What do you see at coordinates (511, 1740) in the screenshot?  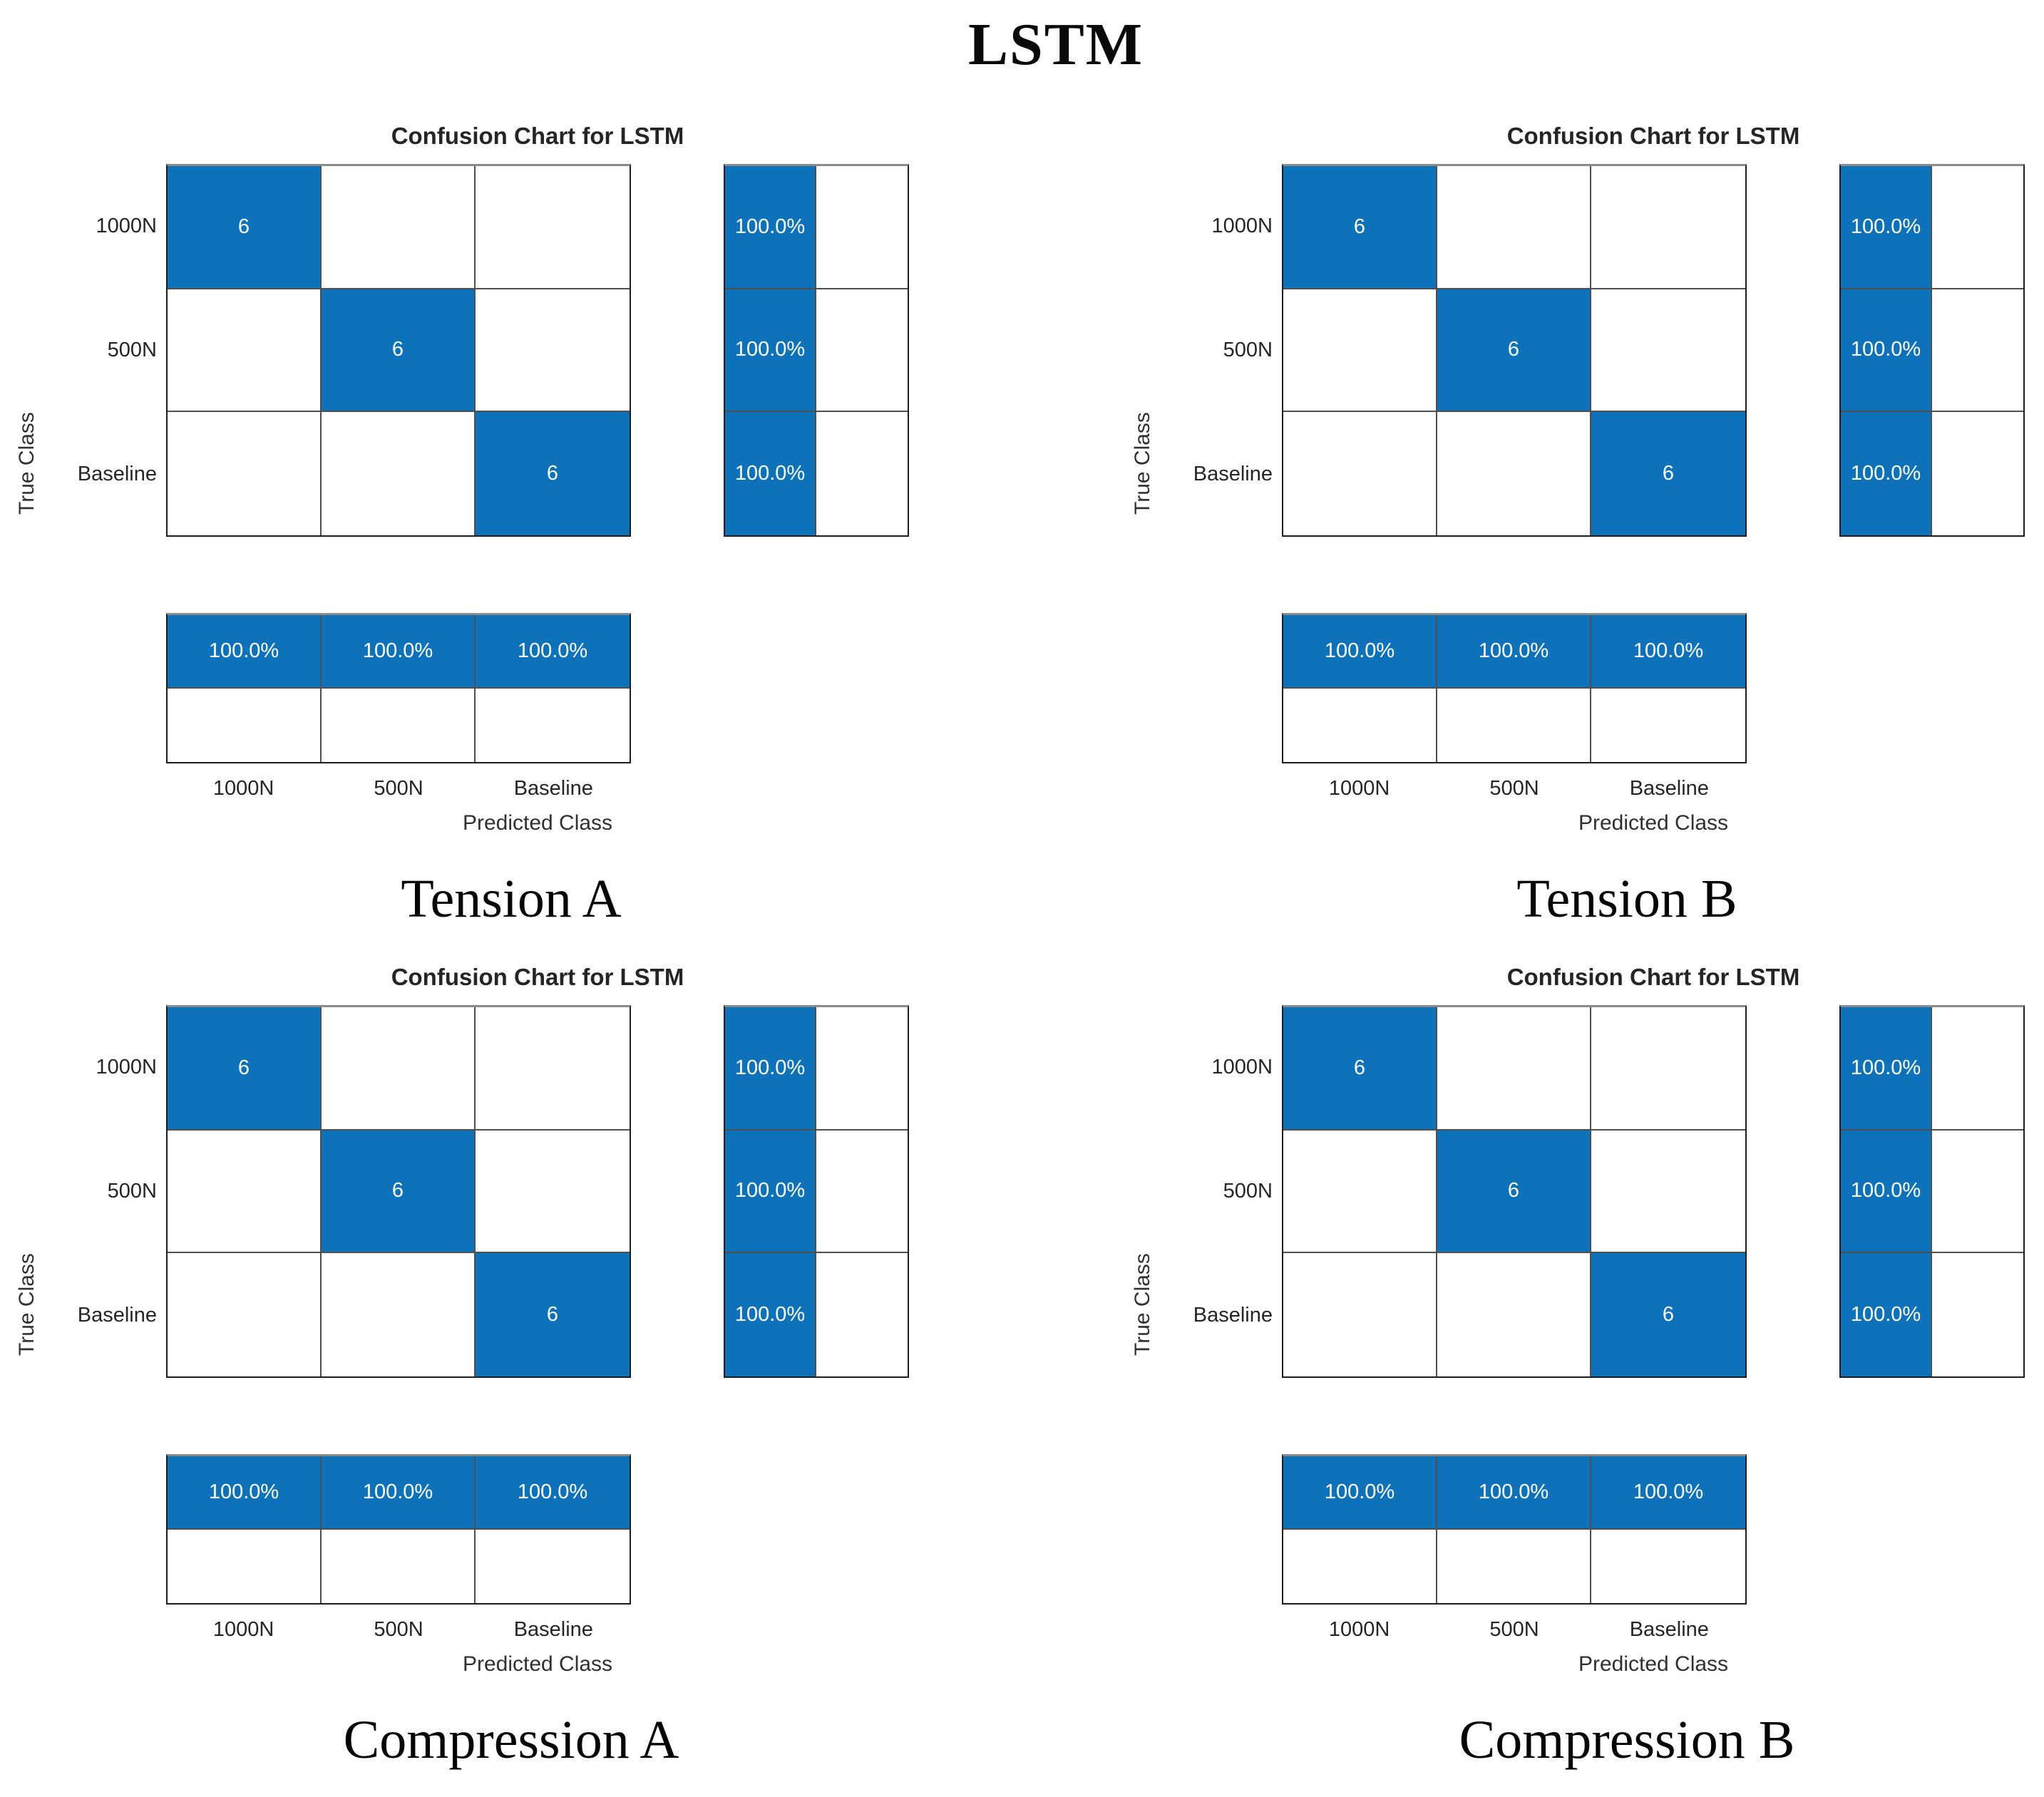 I see `chart-caption: Compression A` at bounding box center [511, 1740].